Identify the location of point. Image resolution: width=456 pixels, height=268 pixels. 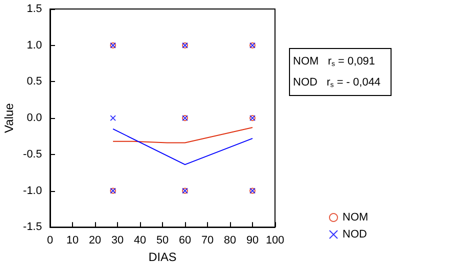
(113, 118).